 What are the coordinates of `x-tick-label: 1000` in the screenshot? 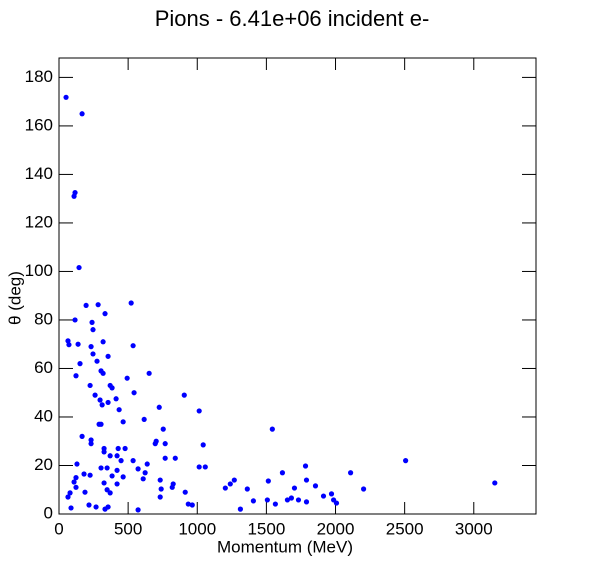 It's located at (197, 528).